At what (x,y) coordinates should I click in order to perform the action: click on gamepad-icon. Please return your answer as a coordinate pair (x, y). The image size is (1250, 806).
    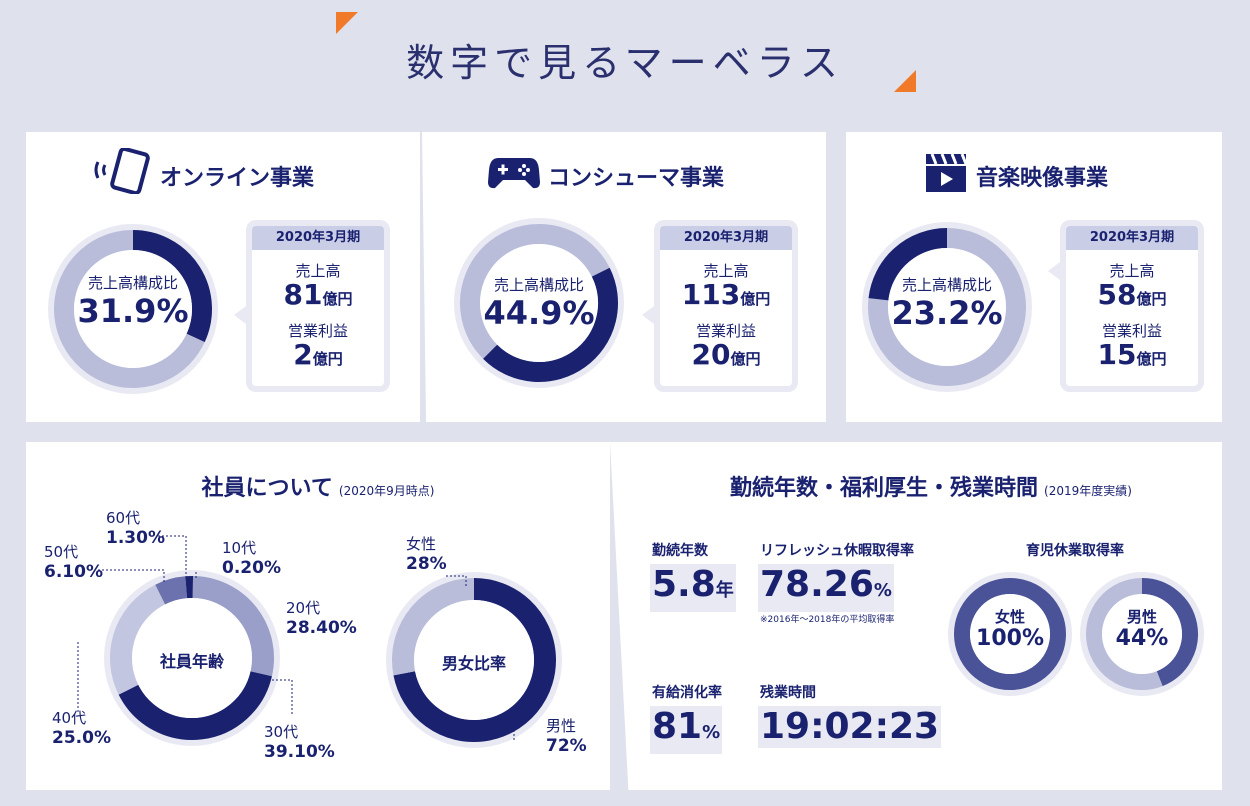
    Looking at the image, I should click on (514, 173).